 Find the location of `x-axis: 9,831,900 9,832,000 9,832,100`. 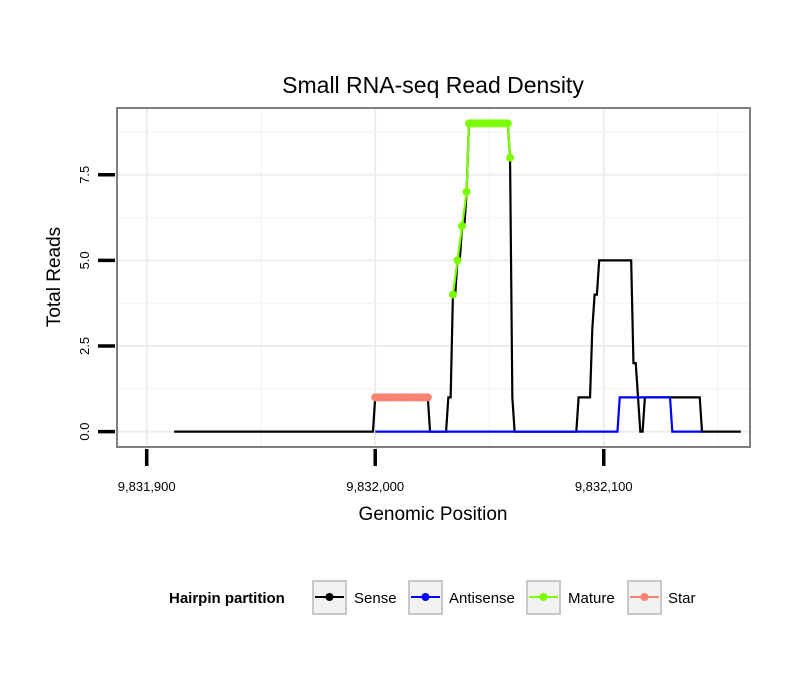

x-axis: 9,831,900 9,832,000 9,832,100 is located at coordinates (375, 471).